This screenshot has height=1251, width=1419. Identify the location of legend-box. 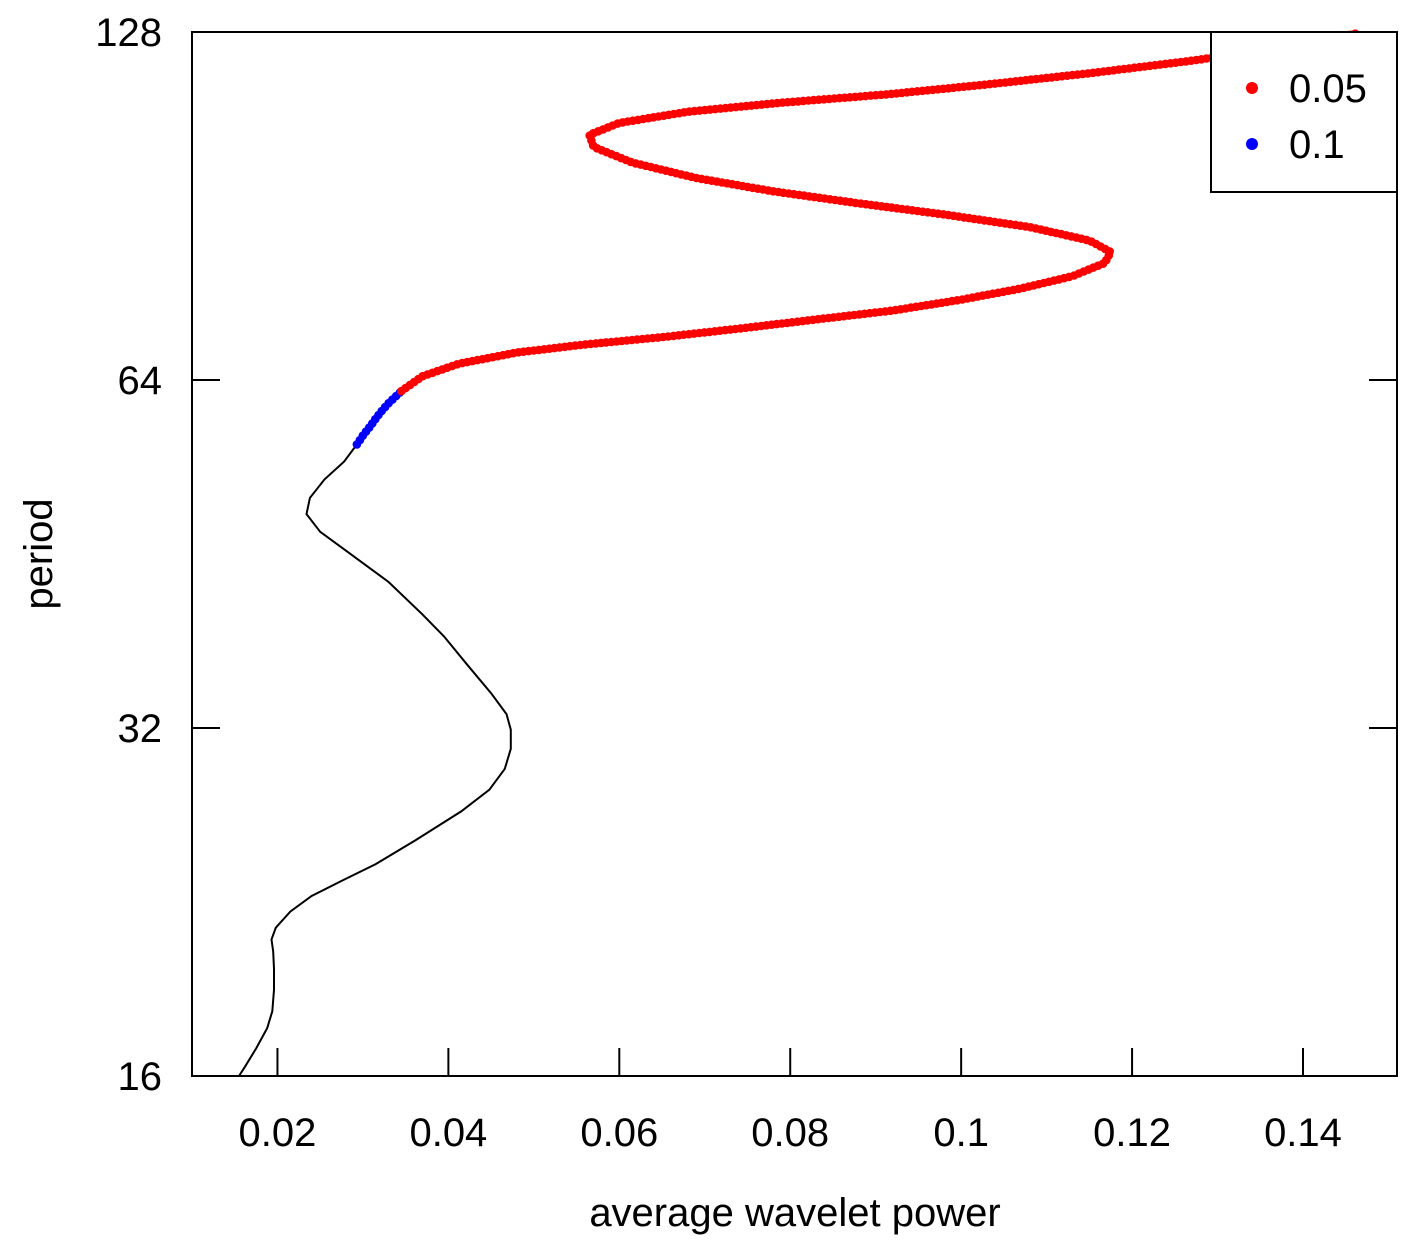
(1304, 112).